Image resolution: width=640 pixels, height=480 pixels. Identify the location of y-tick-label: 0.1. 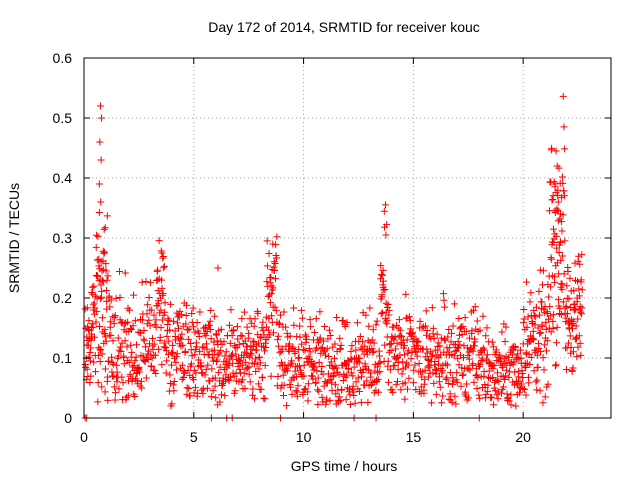
(63, 358).